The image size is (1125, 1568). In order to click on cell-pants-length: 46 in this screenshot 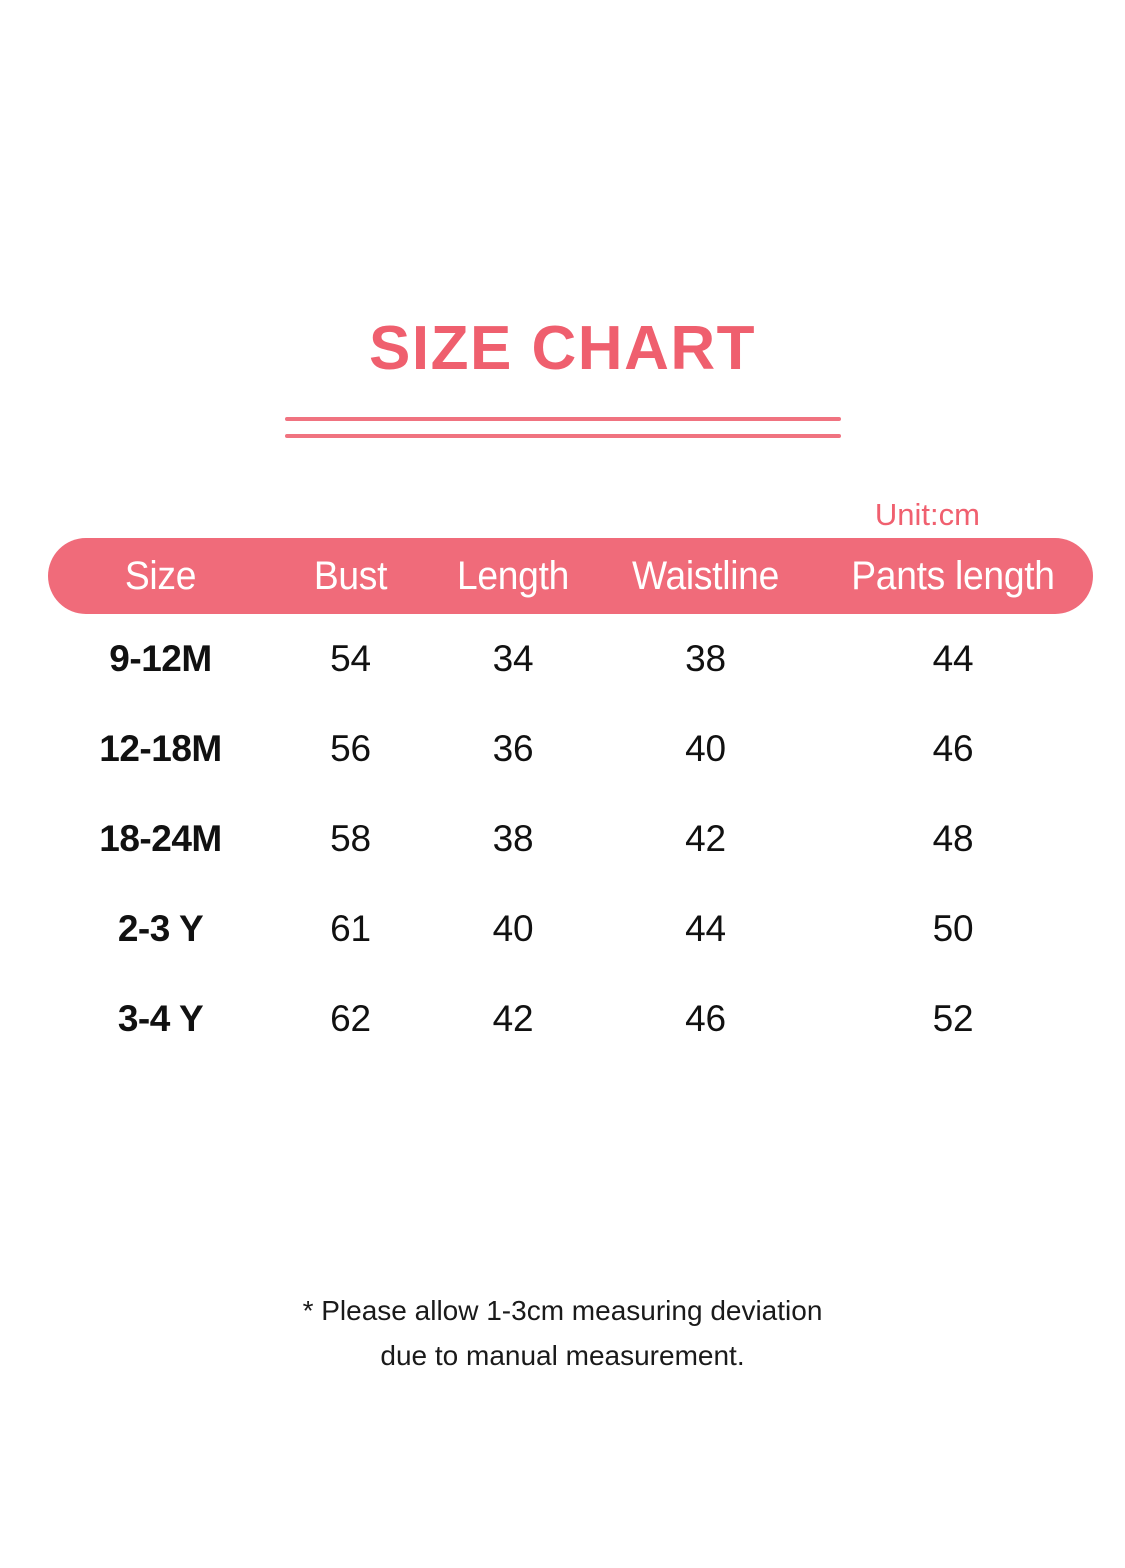, I will do `click(953, 748)`.